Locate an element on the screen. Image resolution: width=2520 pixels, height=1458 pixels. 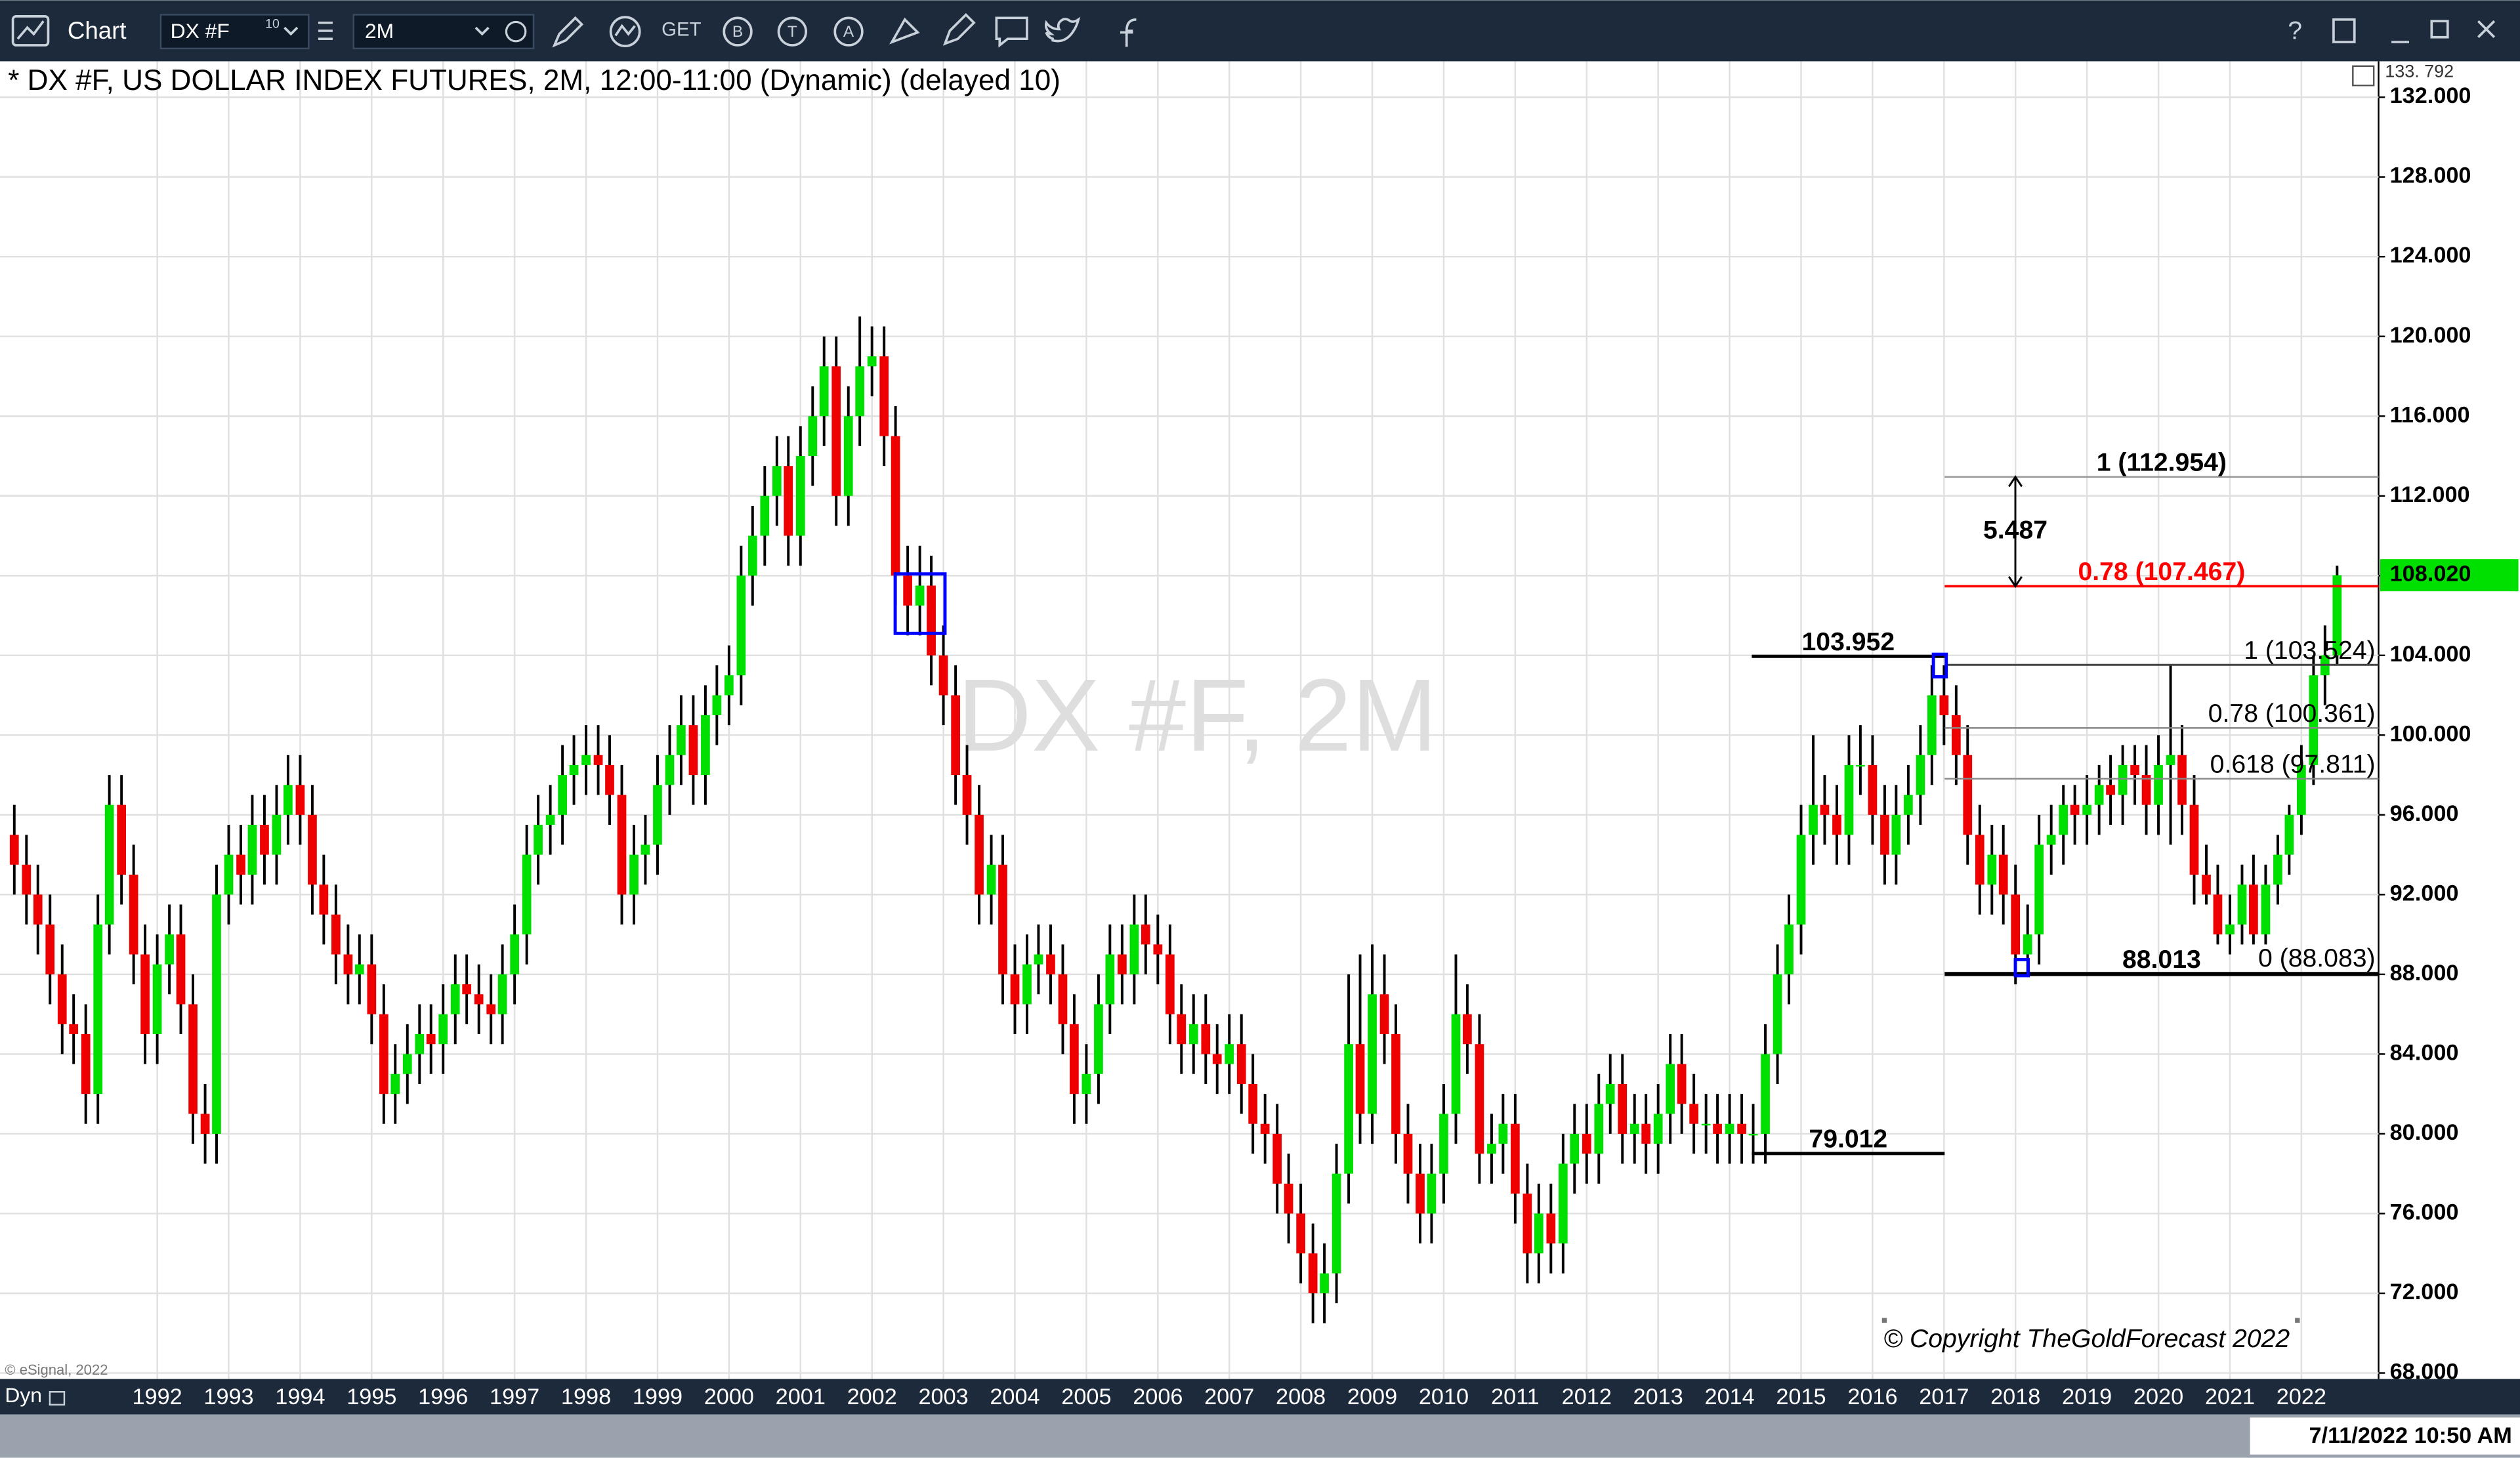
axis-button is located at coordinates (2363, 76).